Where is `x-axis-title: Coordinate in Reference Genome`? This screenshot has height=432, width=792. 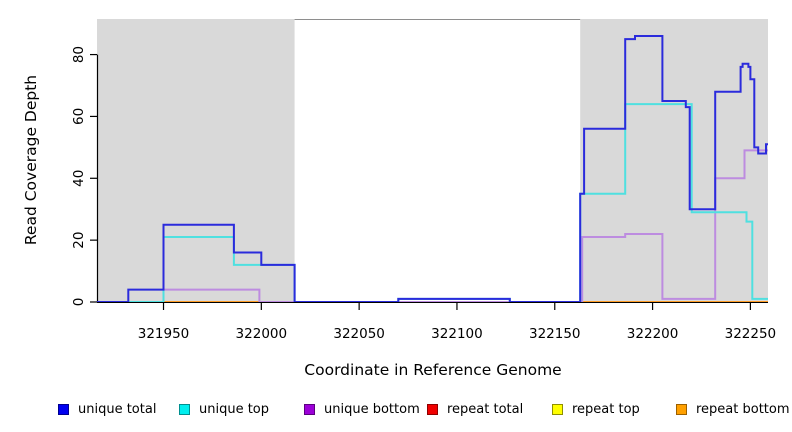 x-axis-title: Coordinate in Reference Genome is located at coordinates (433, 370).